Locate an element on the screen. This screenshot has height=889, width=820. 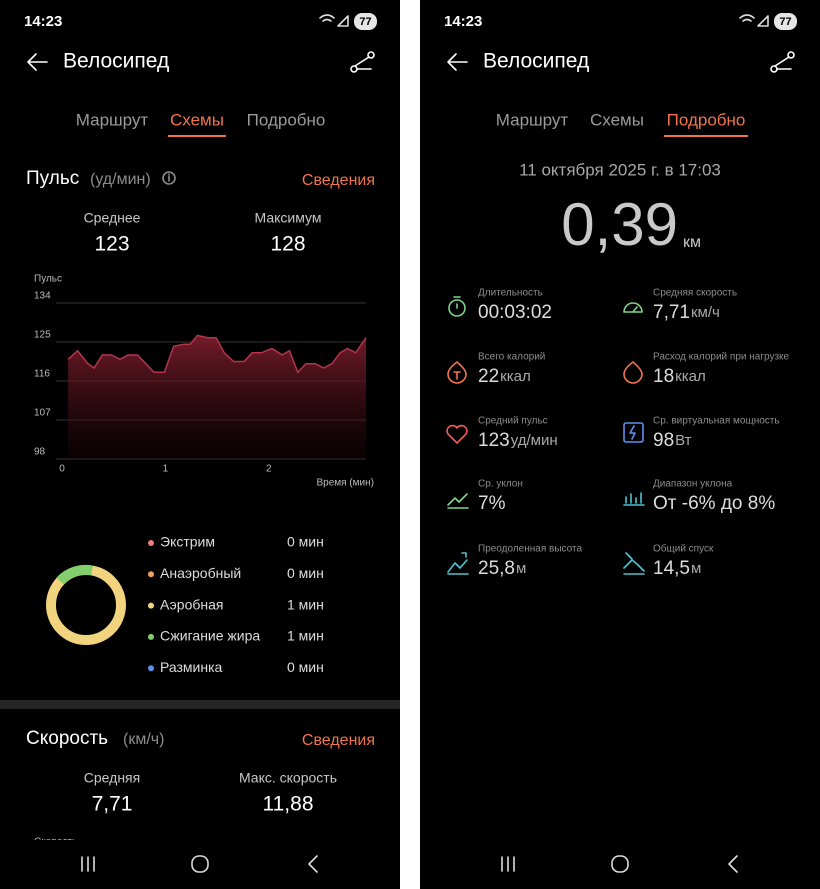
y-tick-label: 98 is located at coordinates (40, 452).